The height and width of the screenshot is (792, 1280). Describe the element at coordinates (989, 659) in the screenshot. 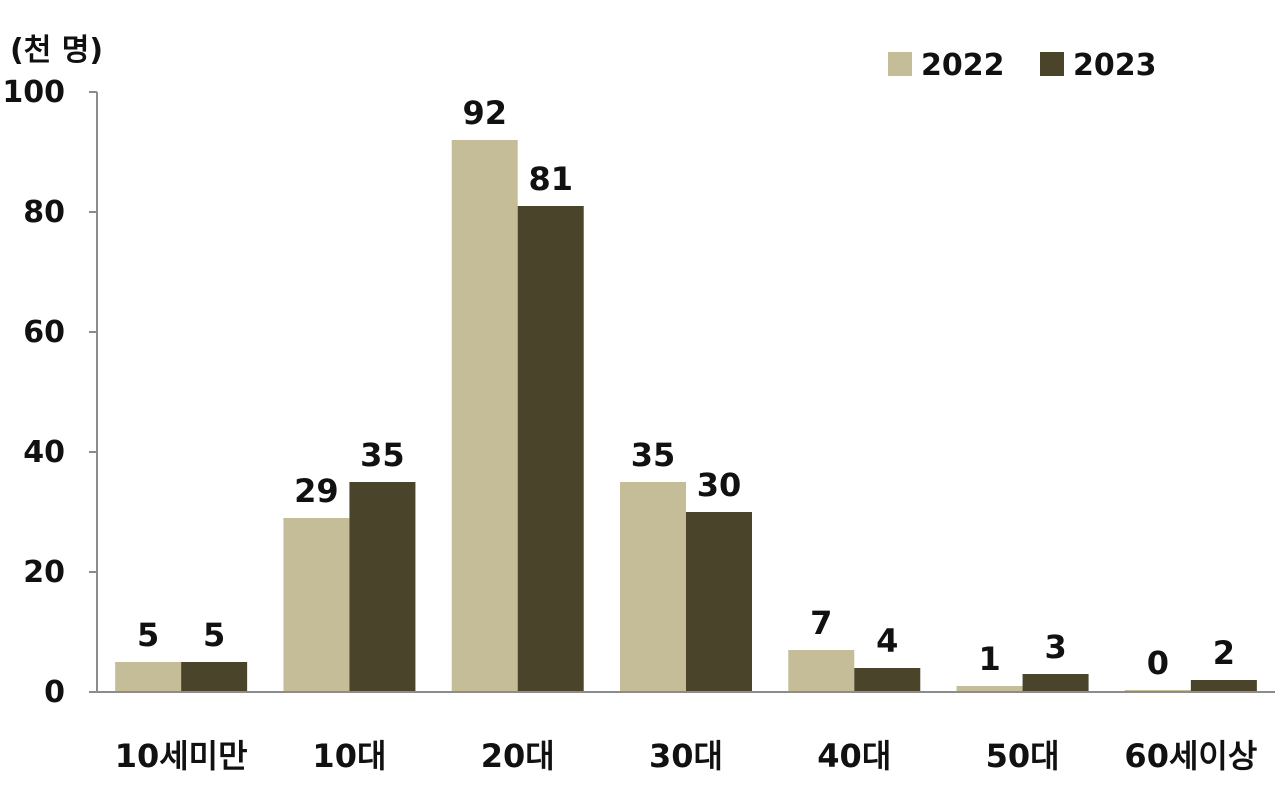

I see `data-label-2022-5: 1` at that location.